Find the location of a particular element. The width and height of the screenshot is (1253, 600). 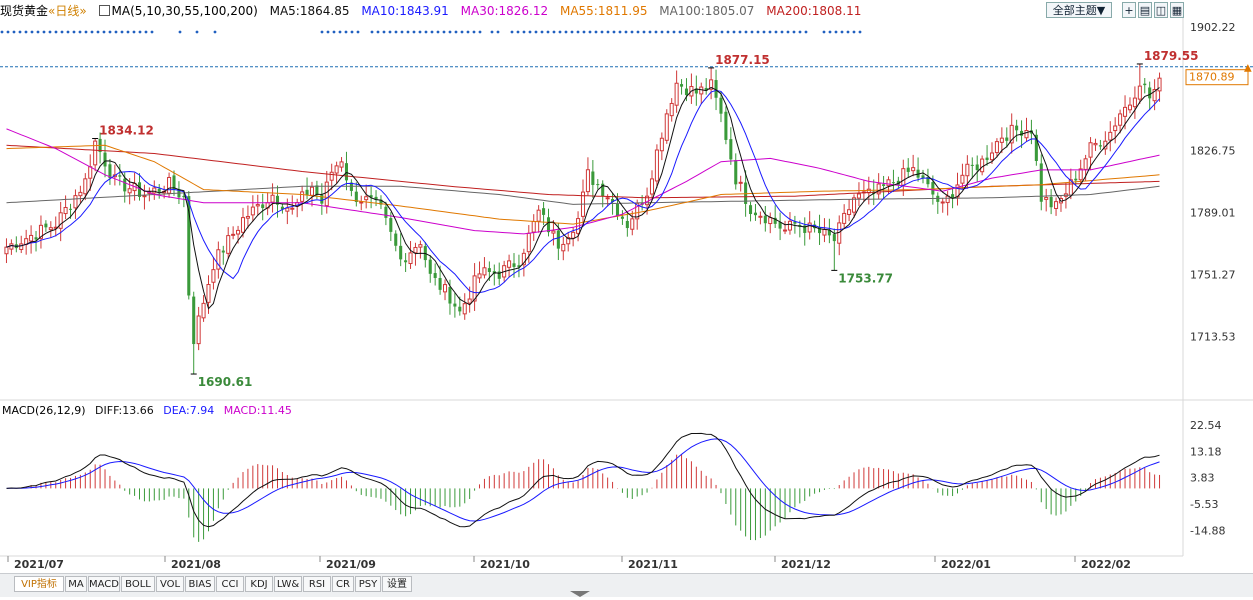

crosshair-icon: + is located at coordinates (1129, 10).